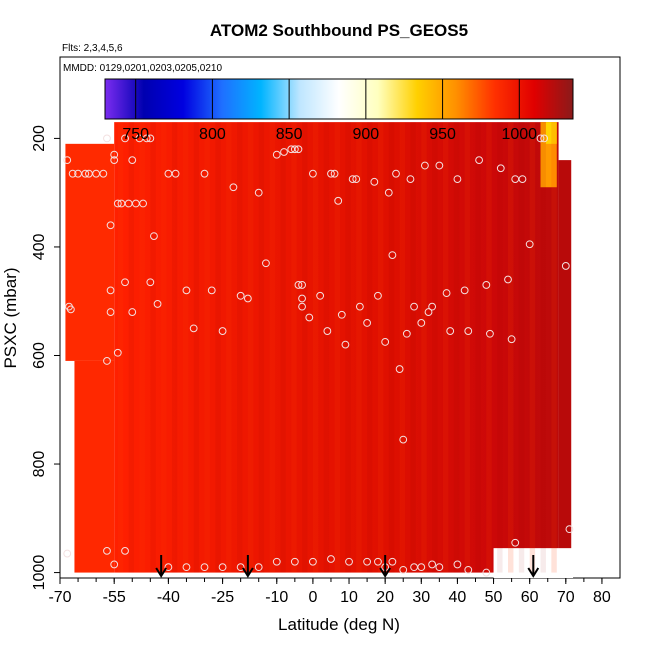 The height and width of the screenshot is (650, 650). What do you see at coordinates (458, 597) in the screenshot?
I see `x-tick-label: 40` at bounding box center [458, 597].